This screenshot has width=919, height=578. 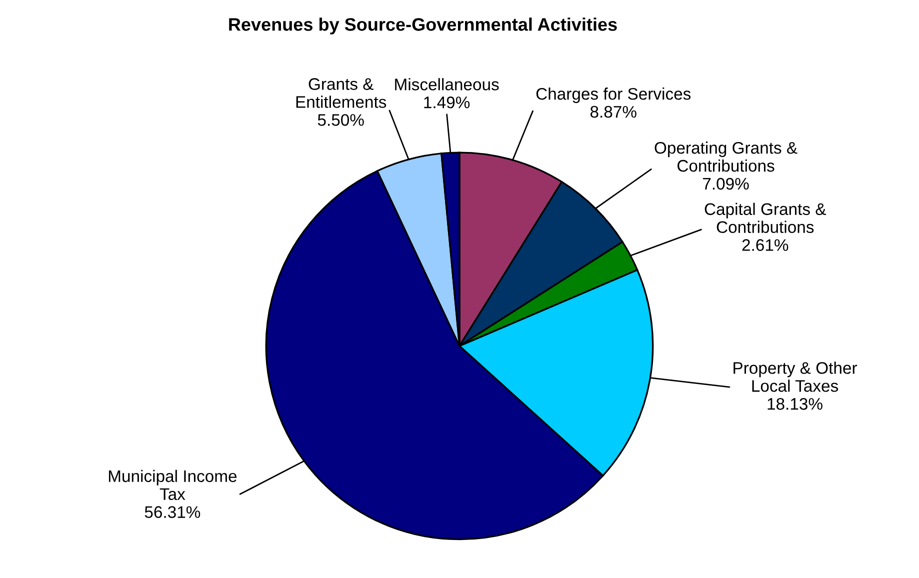 I want to click on data-label: 8.87%, so click(x=613, y=112).